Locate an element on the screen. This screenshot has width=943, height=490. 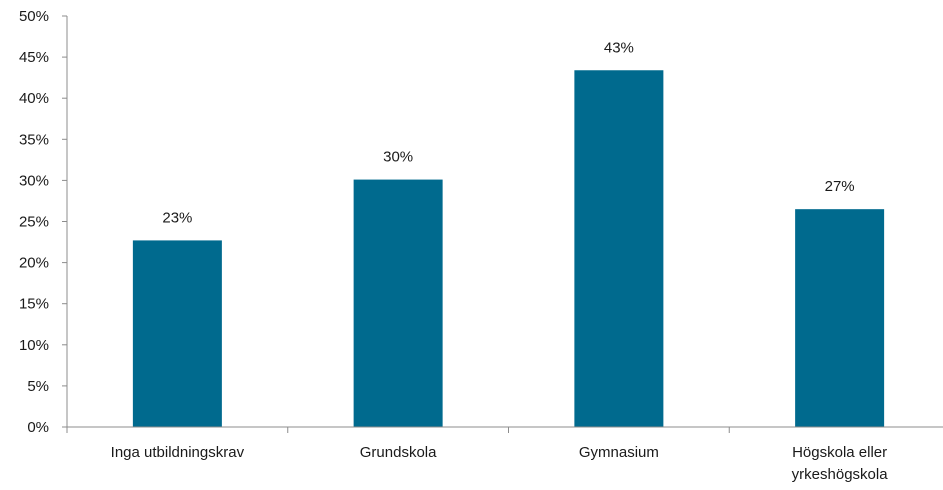
x-category-label: Inga utbildningskrav is located at coordinates (178, 452).